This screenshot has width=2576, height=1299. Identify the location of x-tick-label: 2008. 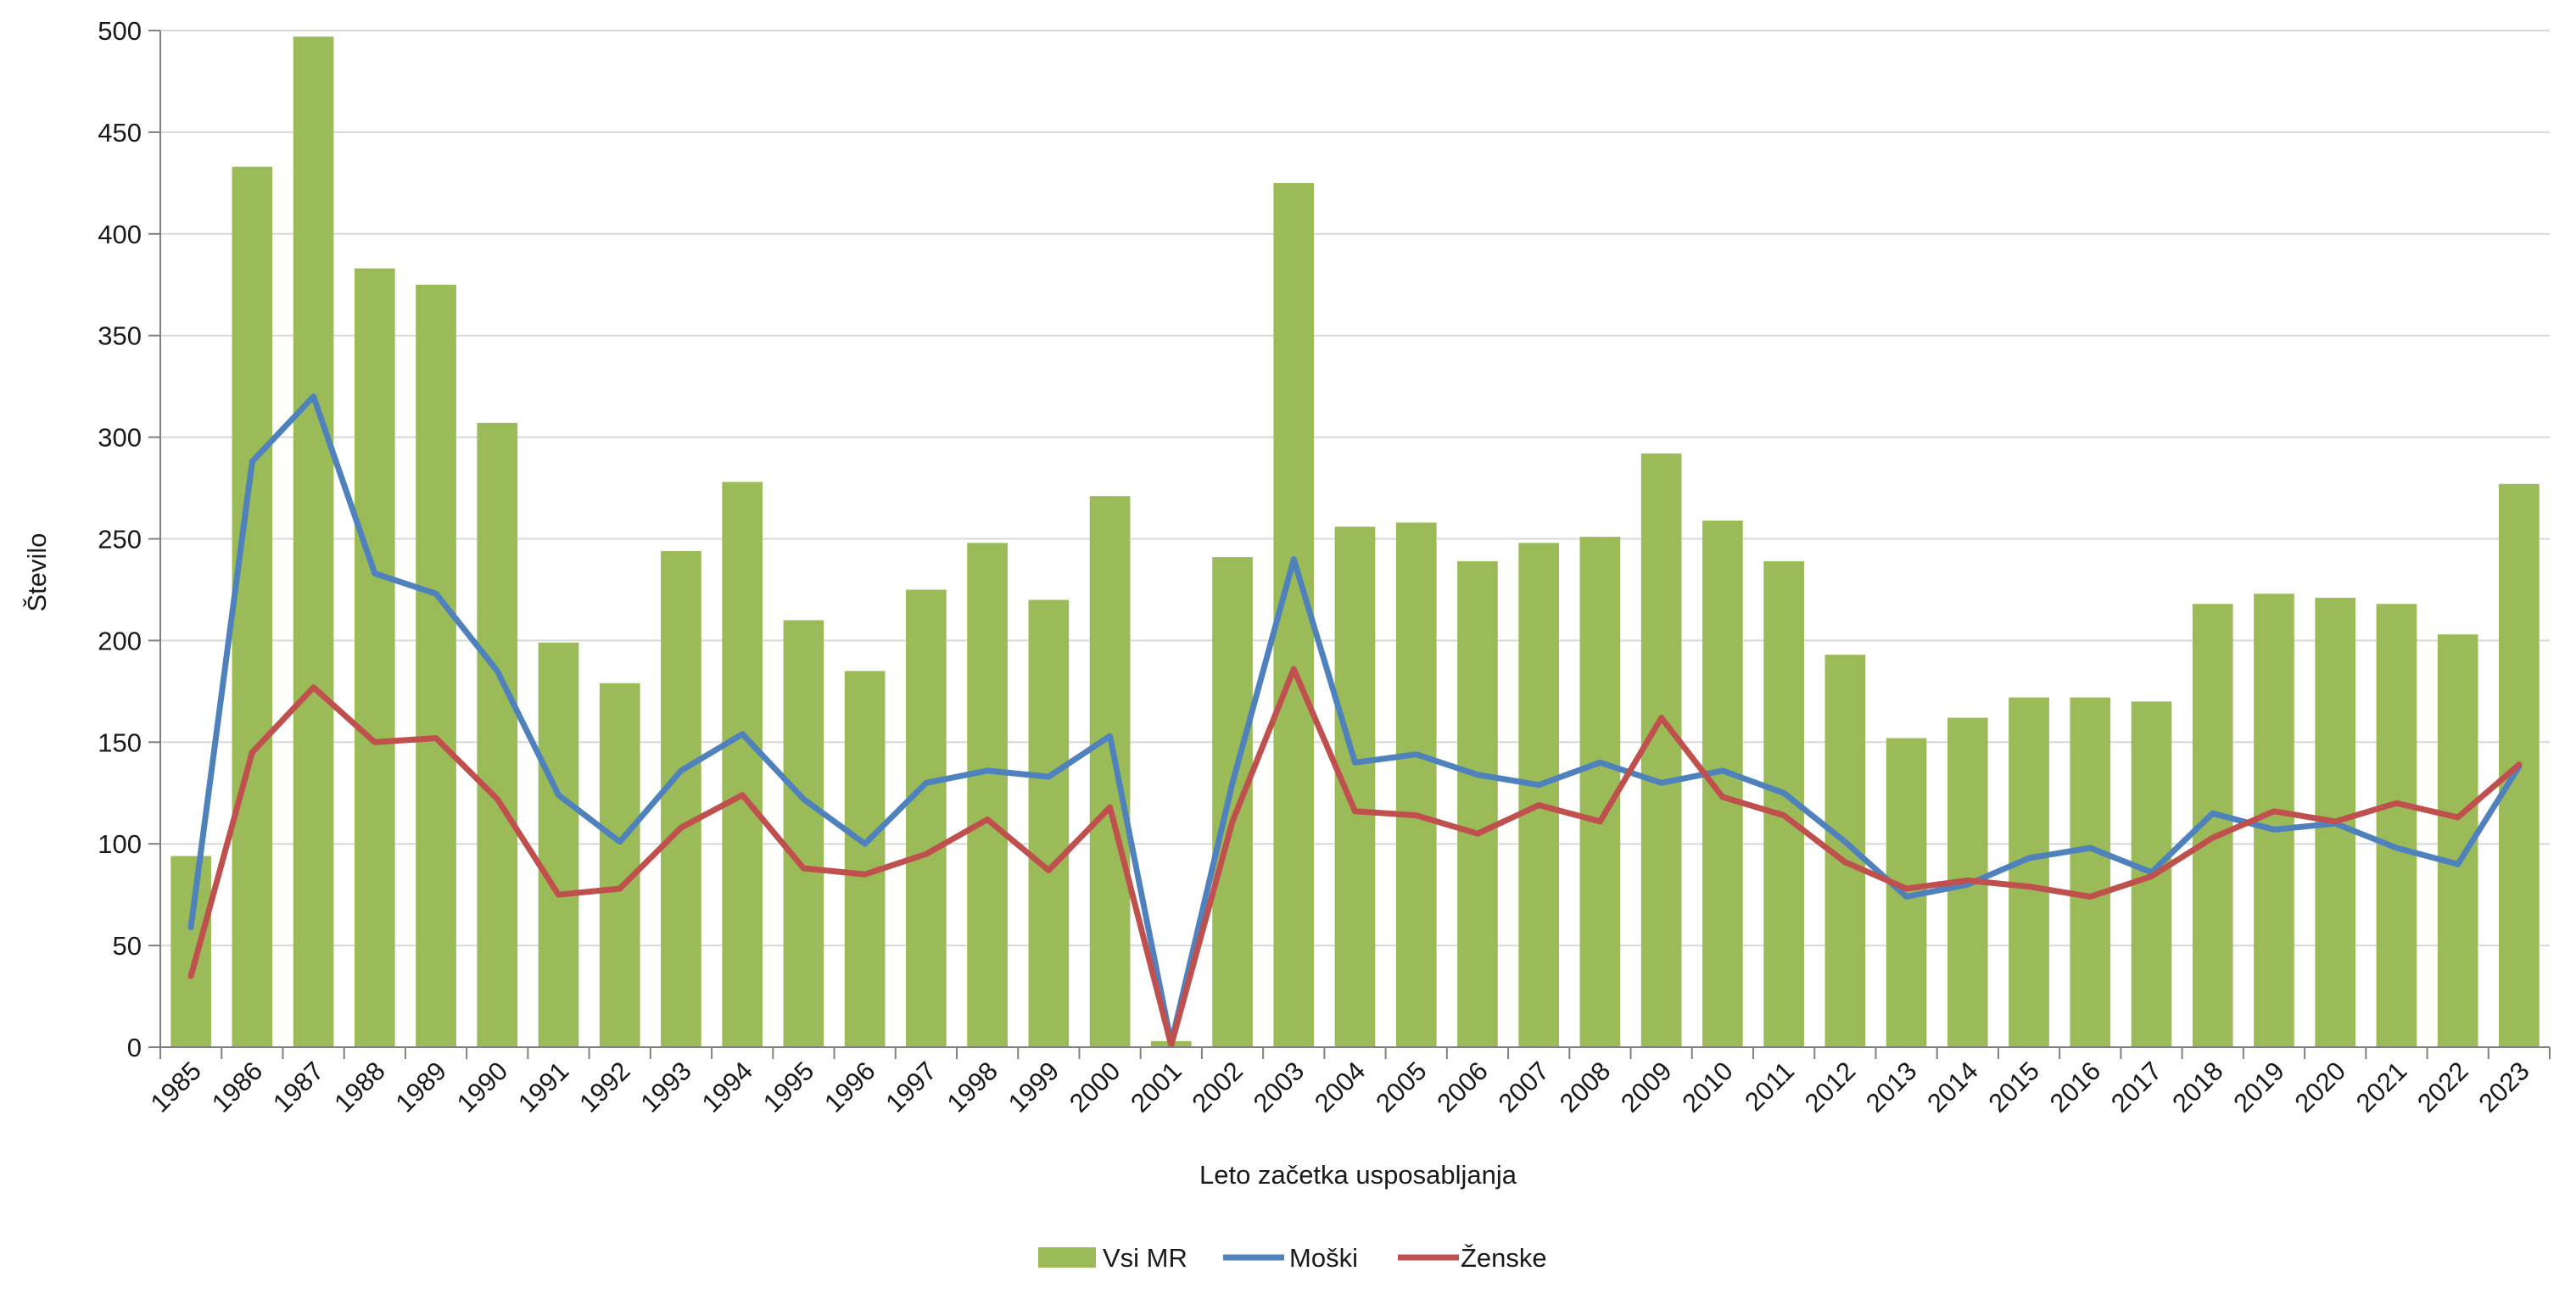
(1585, 1087).